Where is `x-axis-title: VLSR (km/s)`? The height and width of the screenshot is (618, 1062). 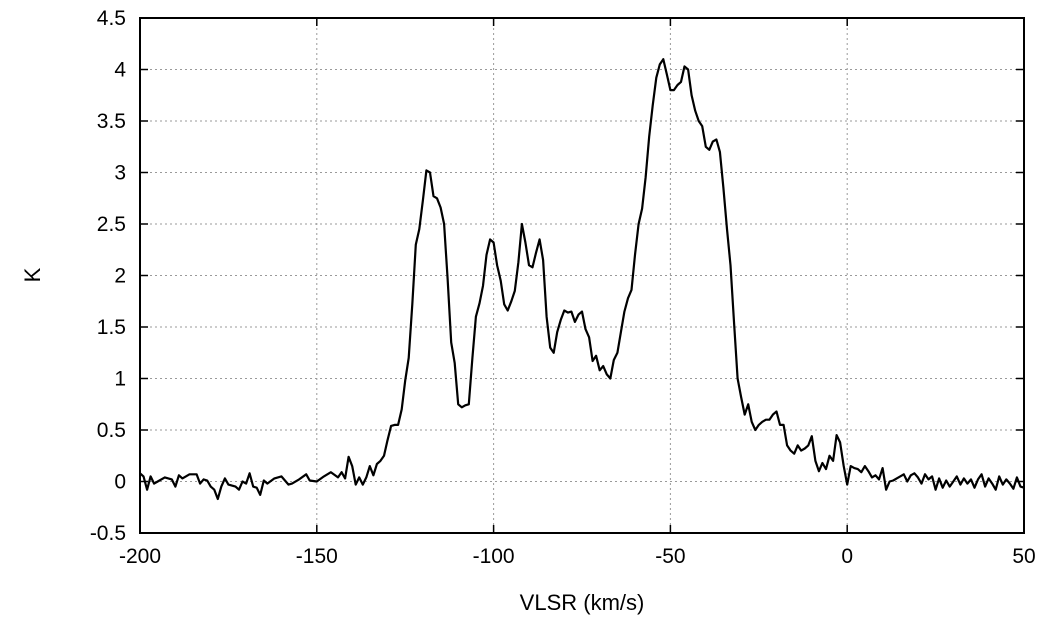 x-axis-title: VLSR (km/s) is located at coordinates (582, 602).